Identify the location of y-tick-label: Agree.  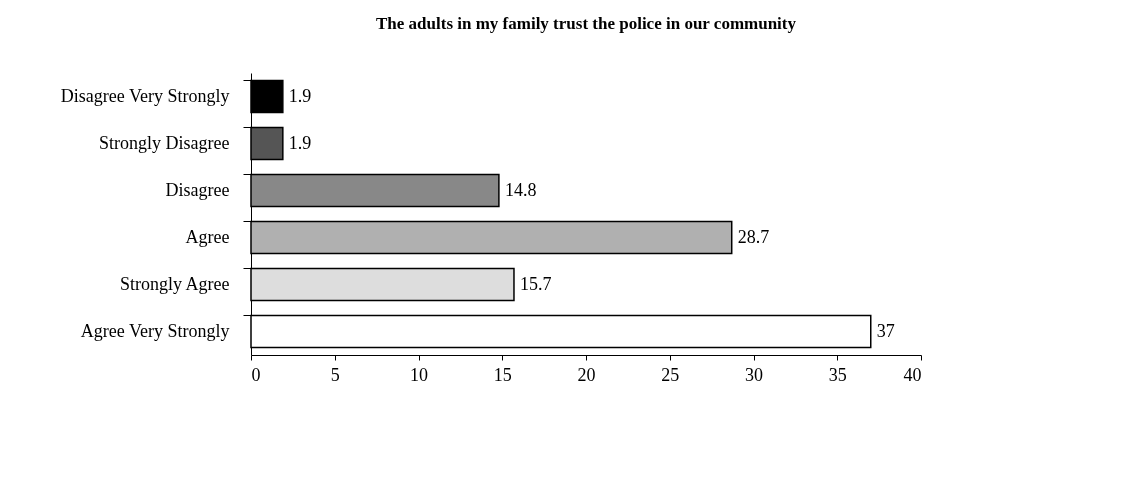
(207, 236).